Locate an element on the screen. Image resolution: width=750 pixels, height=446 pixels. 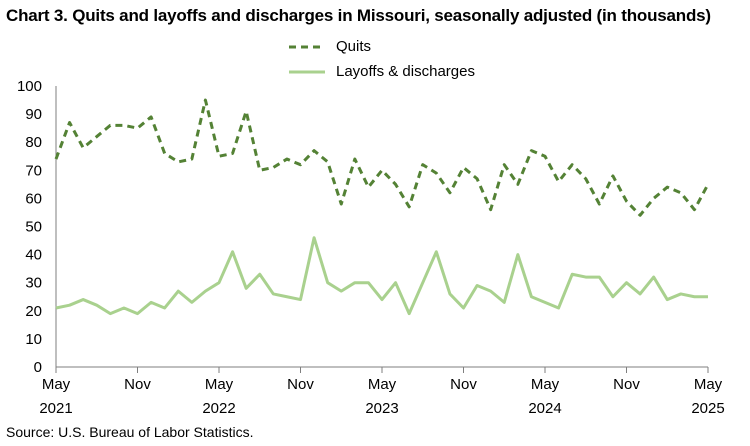
x-tick-label-year: 2021 is located at coordinates (55, 408).